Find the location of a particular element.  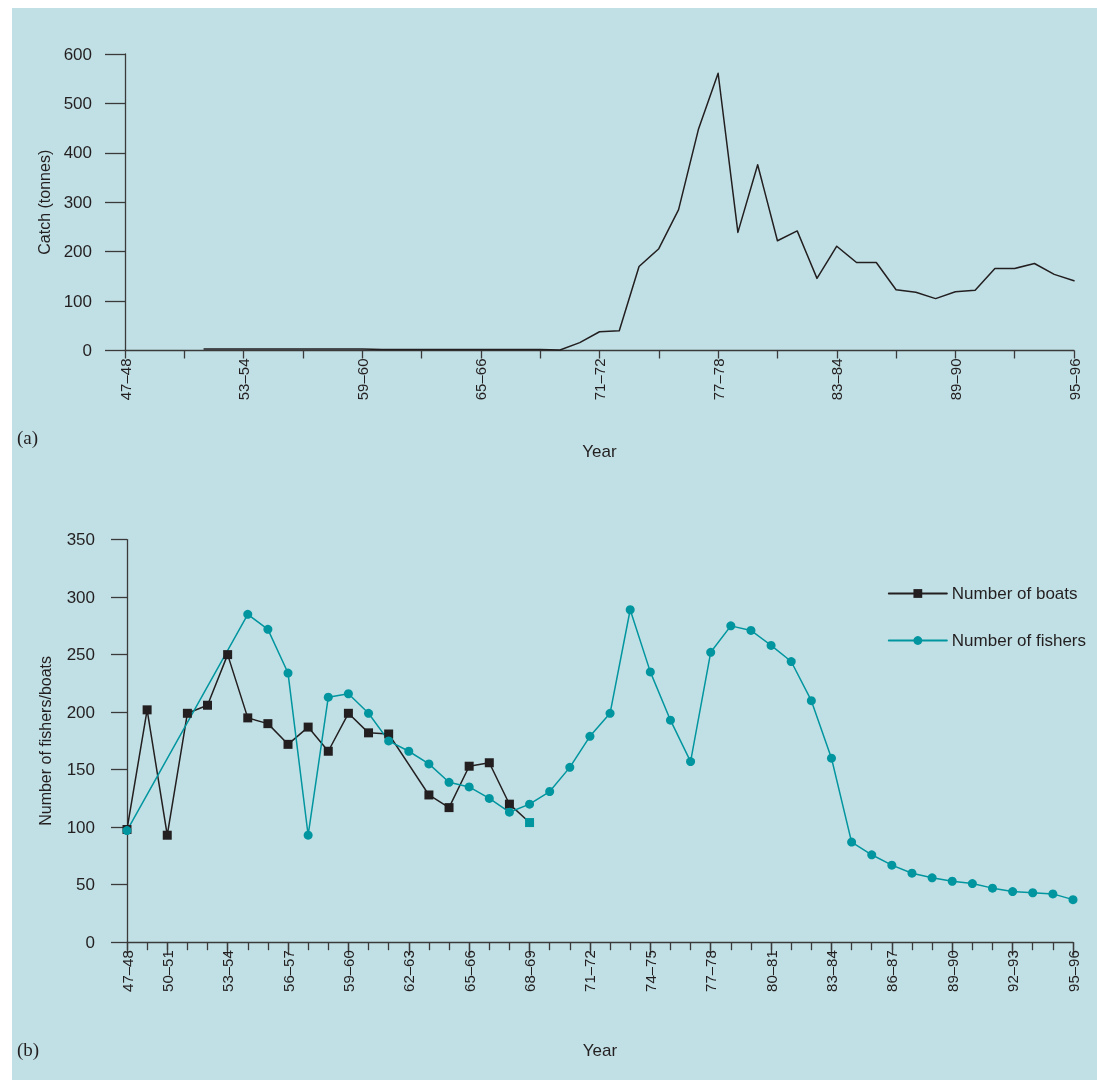

x-tick-label: 80–81 is located at coordinates (771, 971).